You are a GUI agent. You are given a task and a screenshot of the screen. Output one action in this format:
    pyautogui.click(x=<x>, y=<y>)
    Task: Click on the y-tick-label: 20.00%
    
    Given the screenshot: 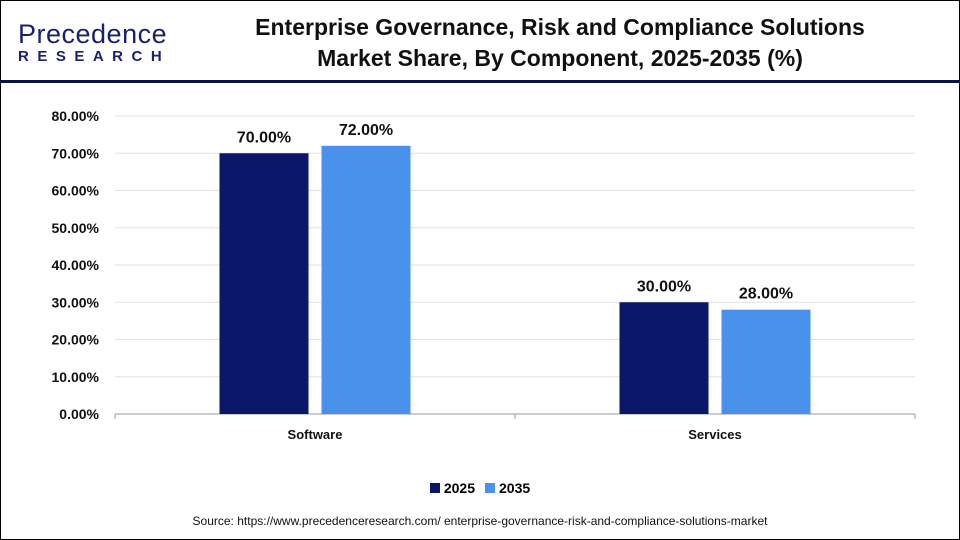 What is the action you would take?
    pyautogui.click(x=76, y=340)
    